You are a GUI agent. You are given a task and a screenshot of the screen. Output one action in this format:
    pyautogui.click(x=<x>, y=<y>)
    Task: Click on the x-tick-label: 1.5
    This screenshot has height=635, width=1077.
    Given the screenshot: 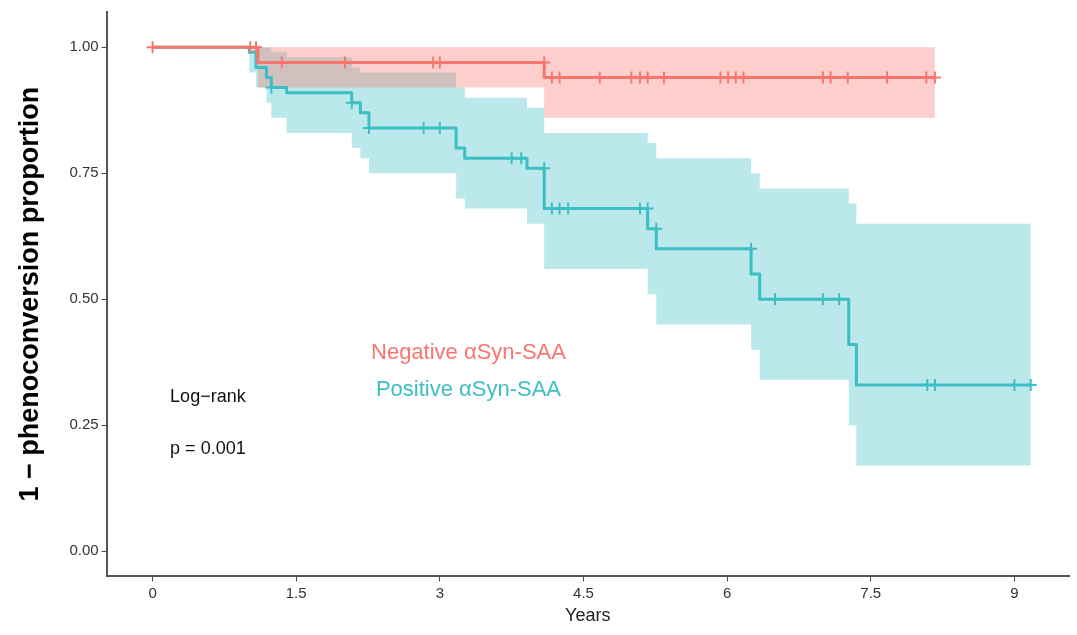 What is the action you would take?
    pyautogui.click(x=296, y=592)
    